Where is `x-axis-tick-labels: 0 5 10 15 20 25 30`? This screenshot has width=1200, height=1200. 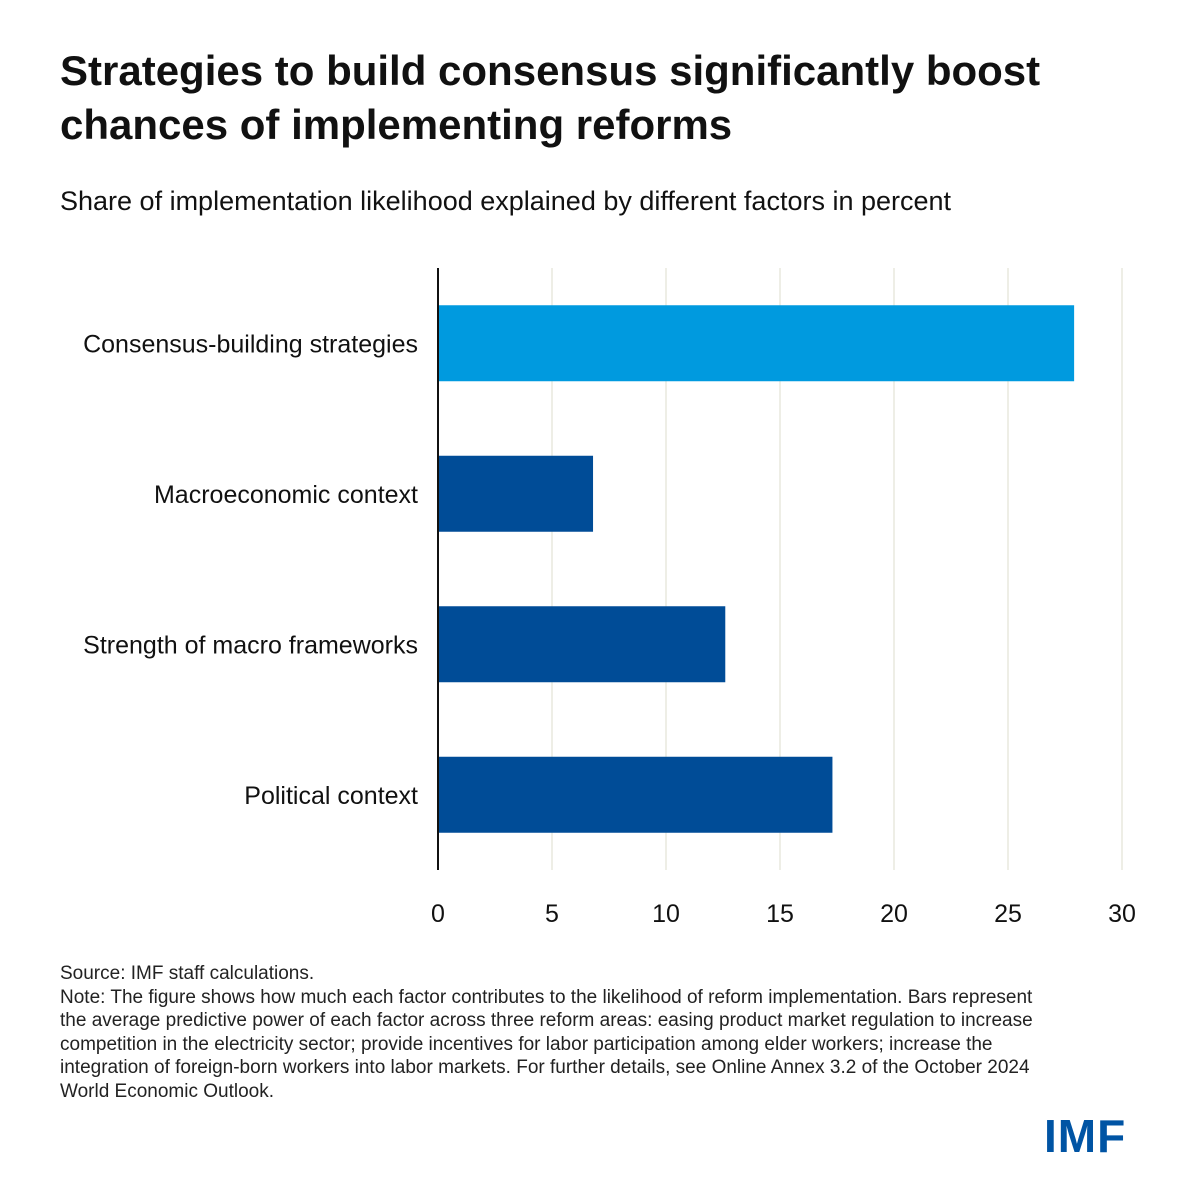
x-axis-tick-labels: 0 5 10 15 20 25 30 is located at coordinates (783, 914).